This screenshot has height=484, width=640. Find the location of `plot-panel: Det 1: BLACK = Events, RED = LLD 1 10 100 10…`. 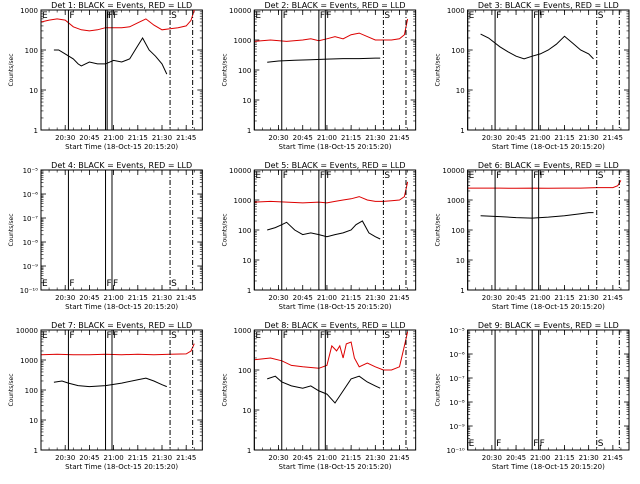

plot-panel: Det 1: BLACK = Events, RED = LLD 1 10 100 10… is located at coordinates (105, 76).